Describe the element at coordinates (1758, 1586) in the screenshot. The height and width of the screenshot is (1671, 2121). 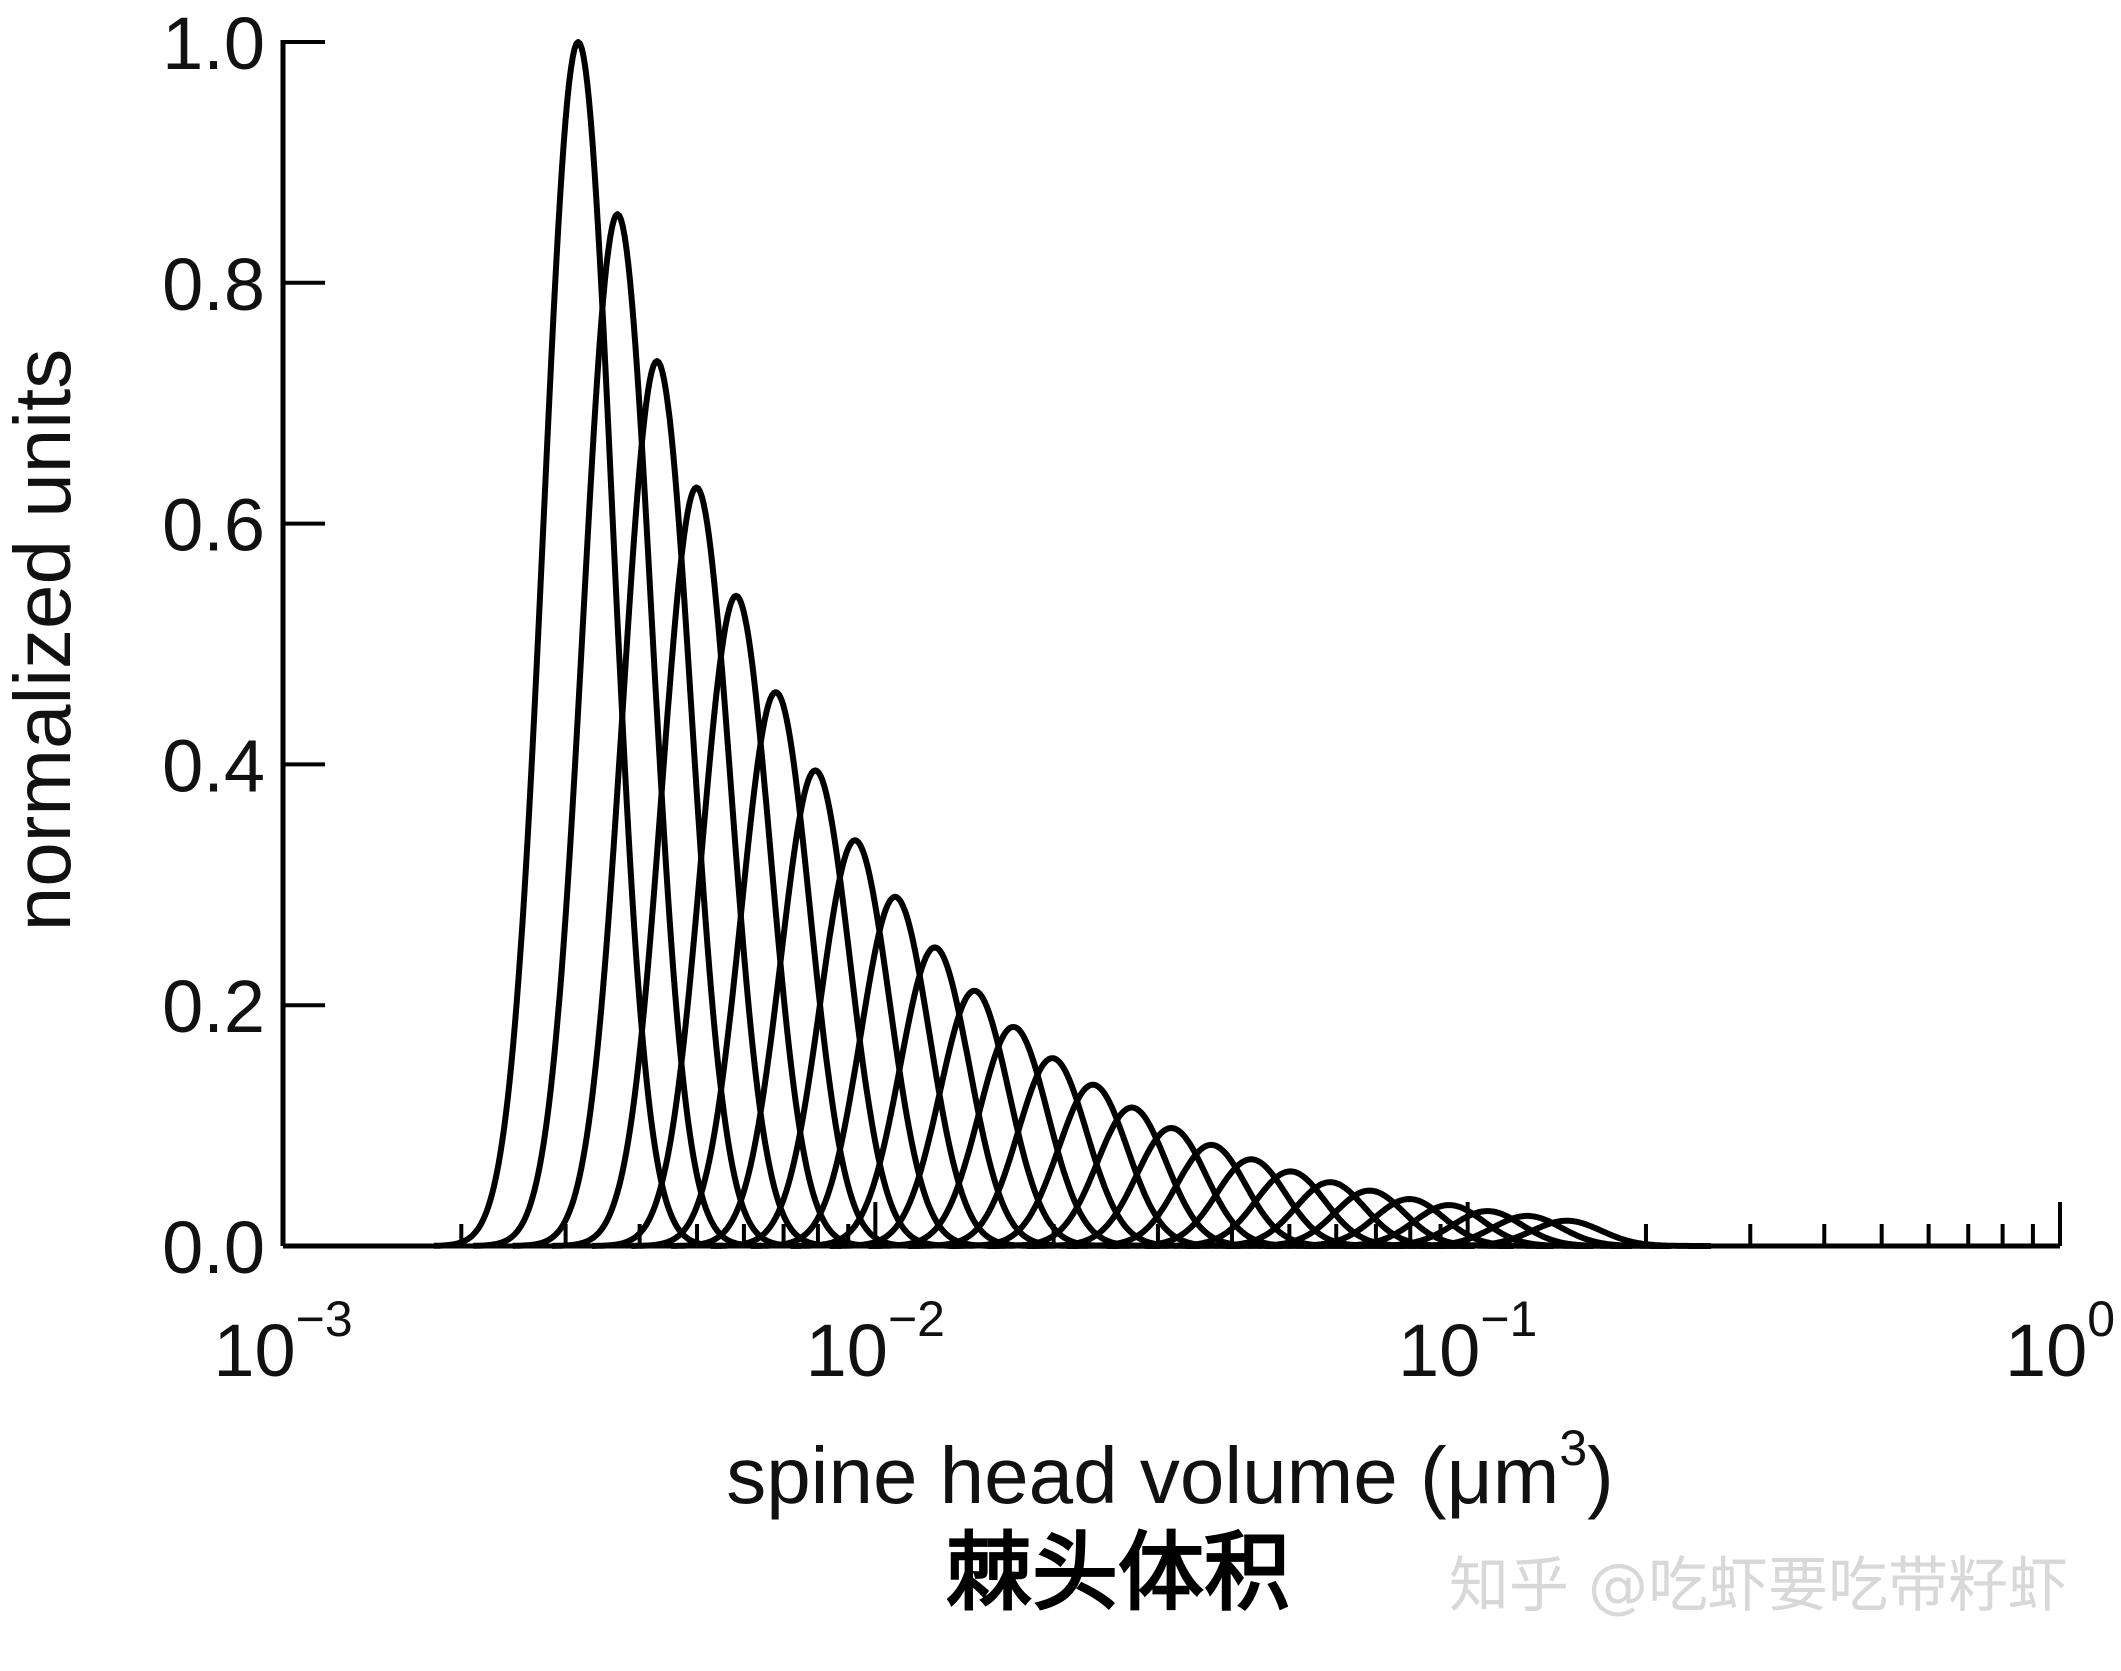
I see `watermark: 知乎 @吃虾要吃带籽虾` at that location.